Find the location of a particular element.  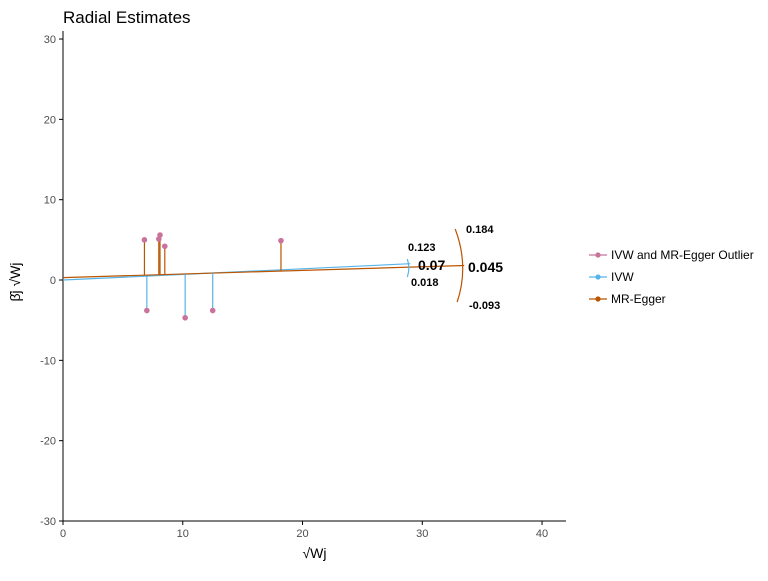

x-axis-label: √Wj is located at coordinates (314, 553).